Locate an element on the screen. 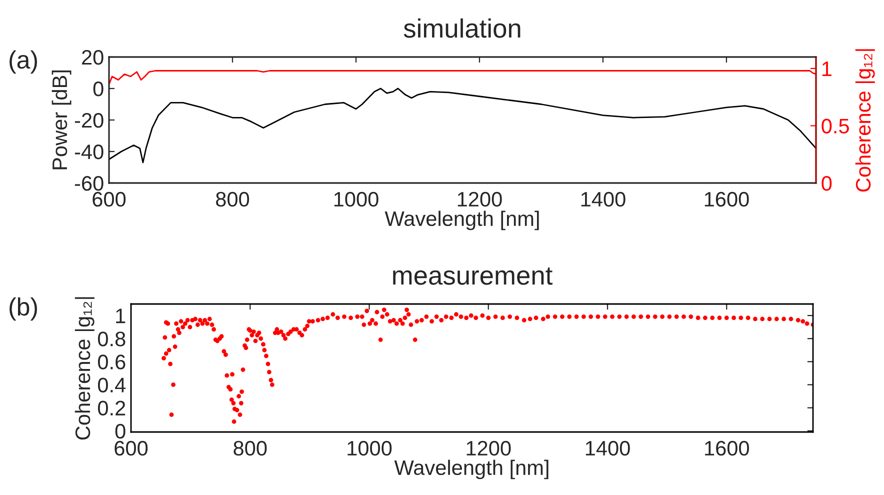 This screenshot has height=495, width=884. y2-tick-label: 0 is located at coordinates (827, 183).